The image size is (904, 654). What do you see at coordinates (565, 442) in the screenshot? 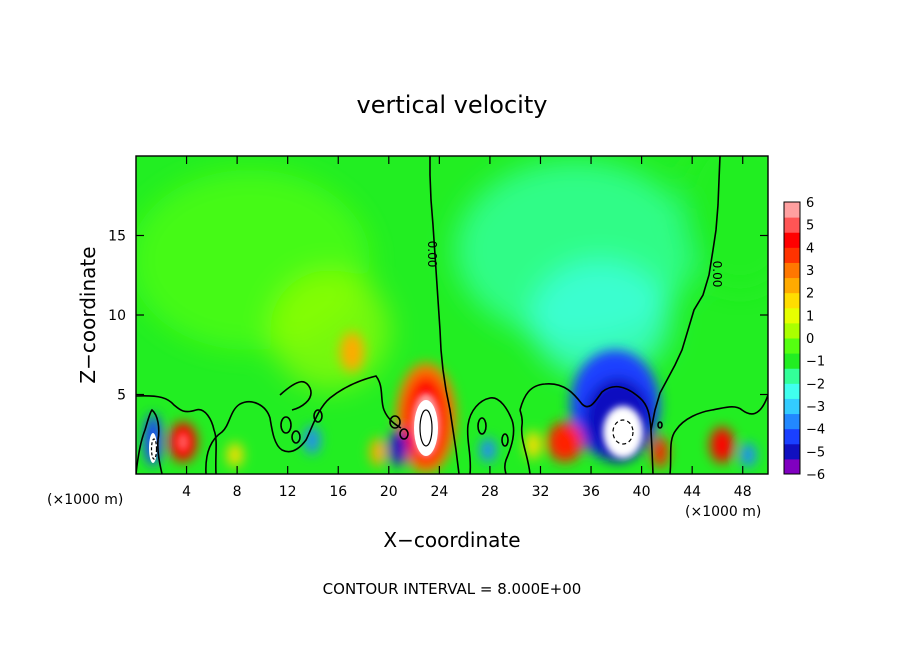
I see `updraft-cell-34km` at bounding box center [565, 442].